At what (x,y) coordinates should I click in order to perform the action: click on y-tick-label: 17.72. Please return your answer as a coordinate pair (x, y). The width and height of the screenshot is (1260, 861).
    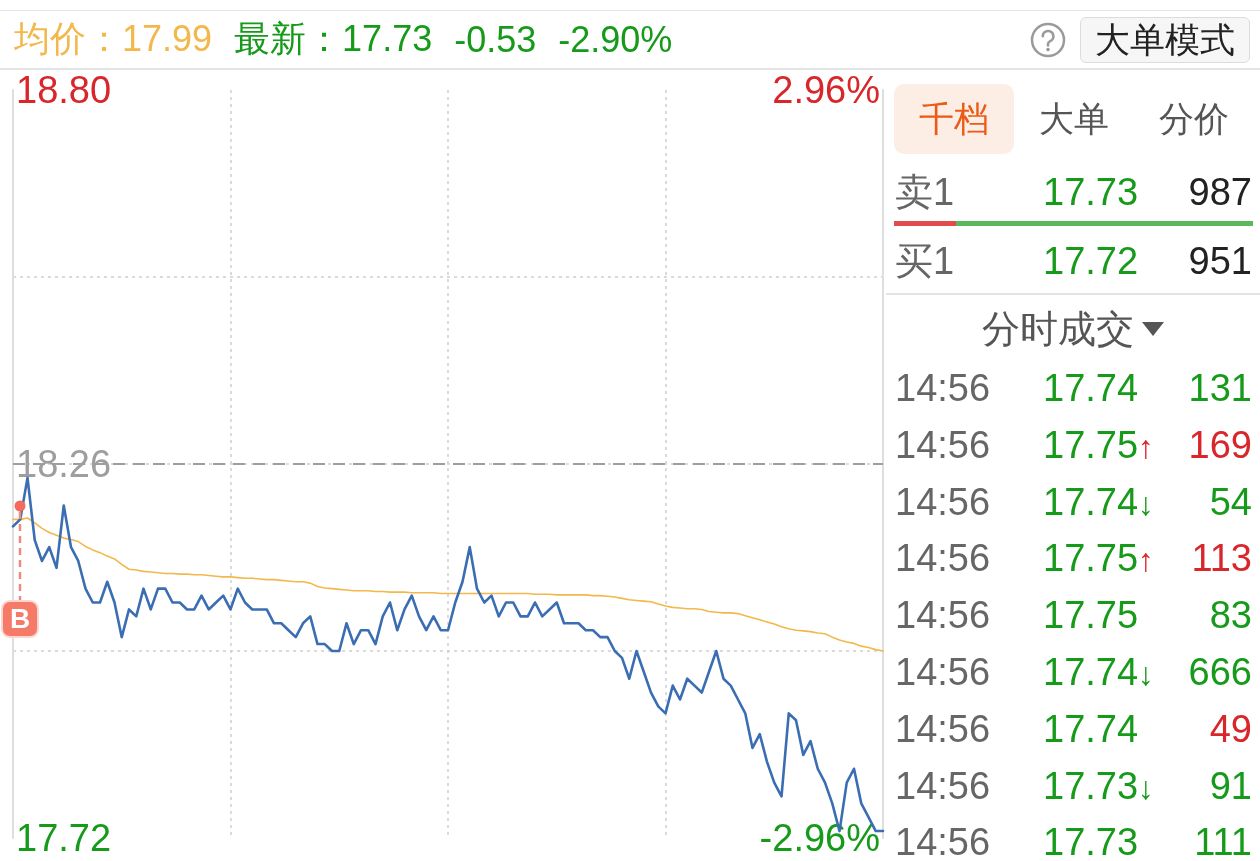
    Looking at the image, I should click on (64, 838).